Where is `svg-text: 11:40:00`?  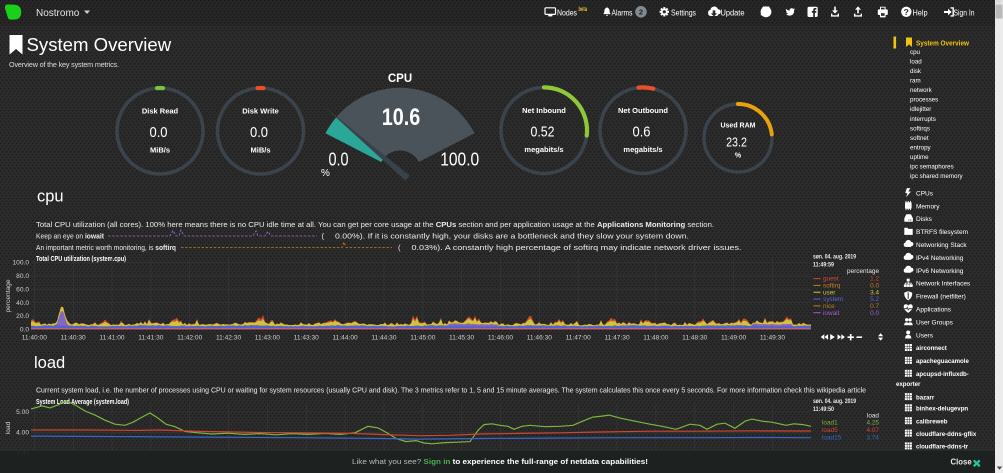
svg-text: 11:40:00 is located at coordinates (35, 338).